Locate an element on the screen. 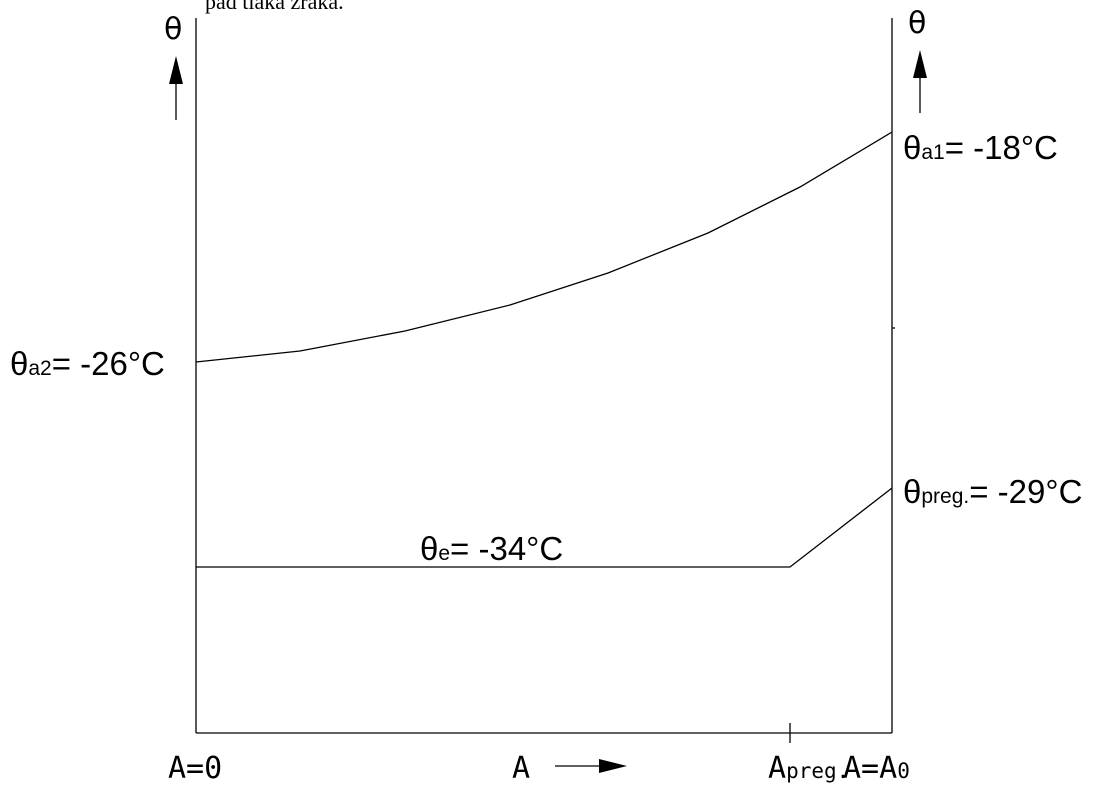 This screenshot has height=785, width=1112. air-inlet-label: θa1= -18°C is located at coordinates (980, 147).